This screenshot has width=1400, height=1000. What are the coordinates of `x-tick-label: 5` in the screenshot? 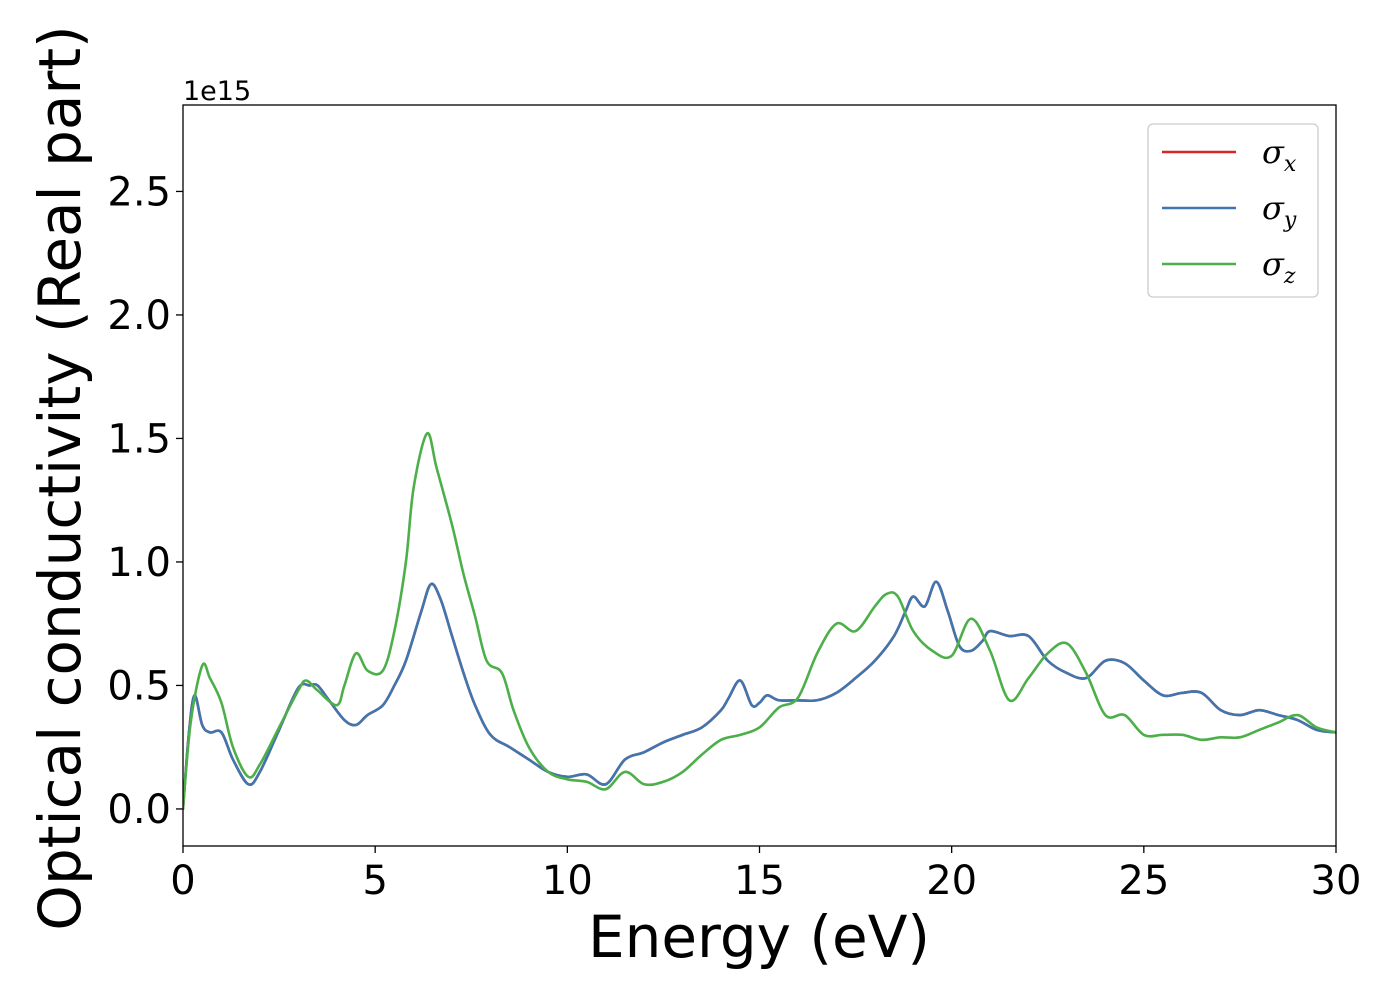 It's located at (374, 881).